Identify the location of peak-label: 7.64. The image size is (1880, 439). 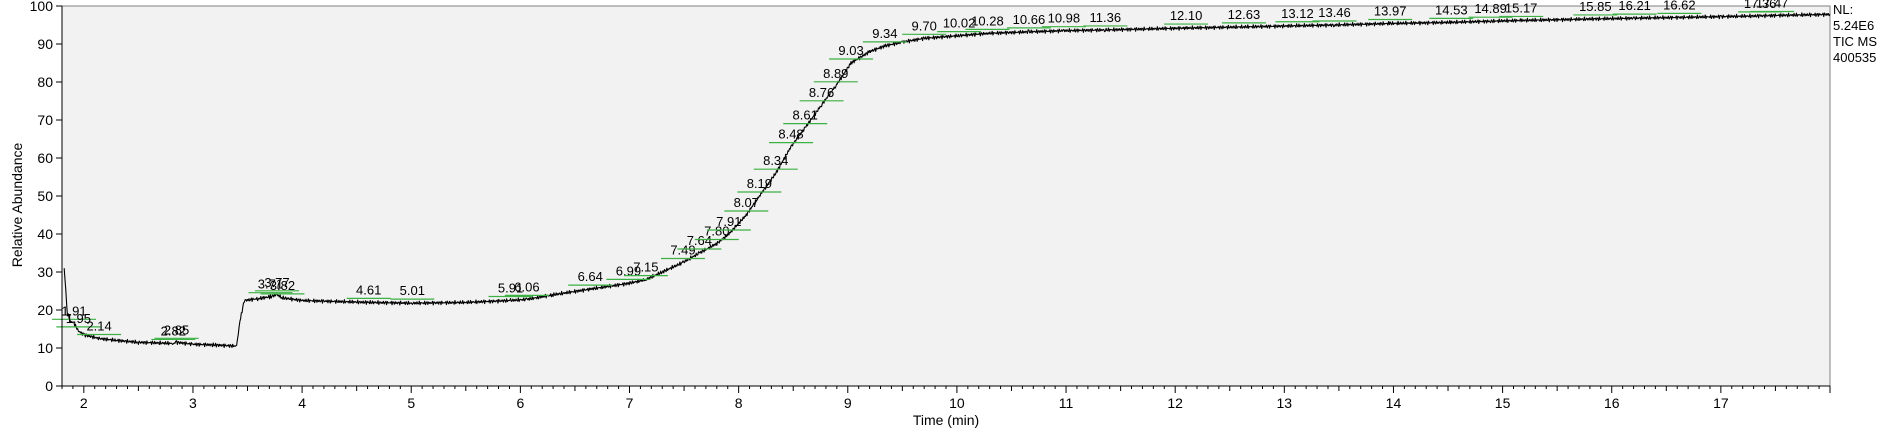
(699, 240).